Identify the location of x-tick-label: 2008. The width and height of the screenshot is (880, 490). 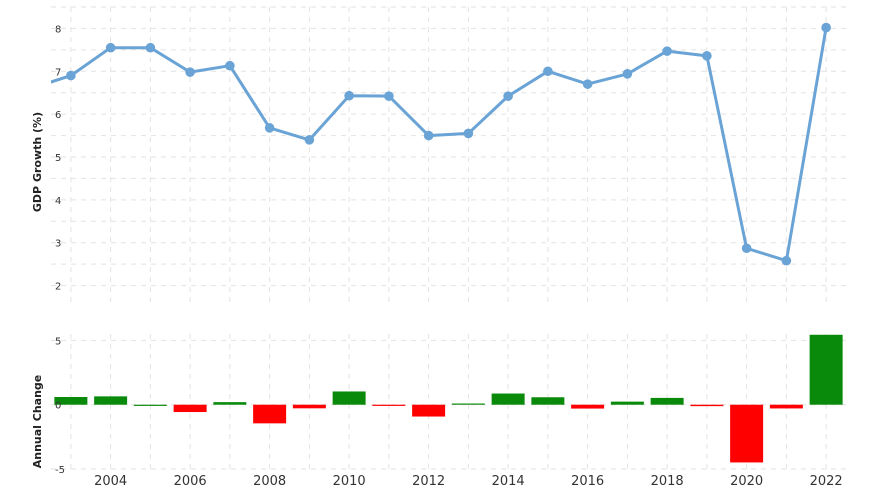
(269, 481).